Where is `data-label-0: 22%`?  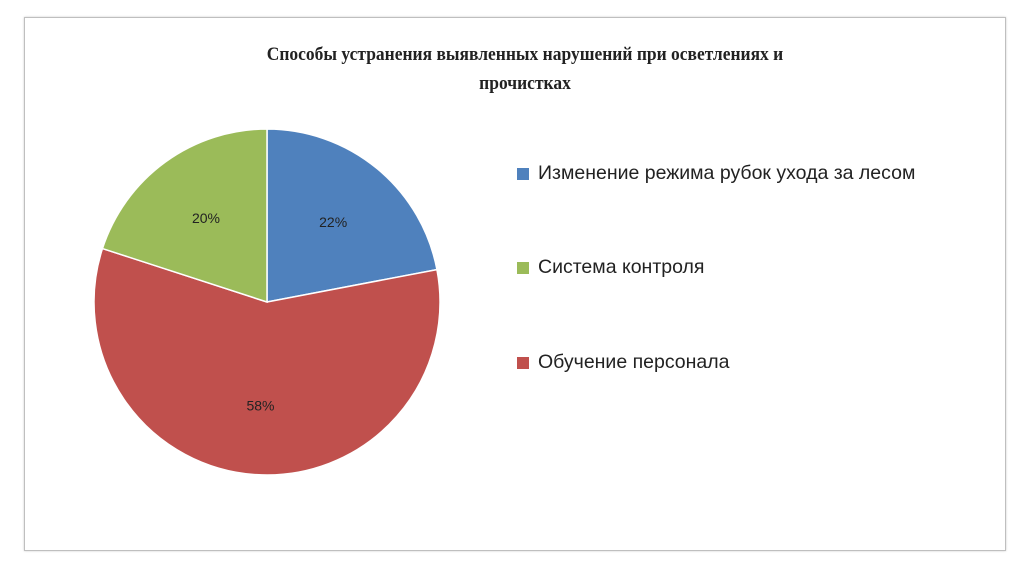 data-label-0: 22% is located at coordinates (333, 222).